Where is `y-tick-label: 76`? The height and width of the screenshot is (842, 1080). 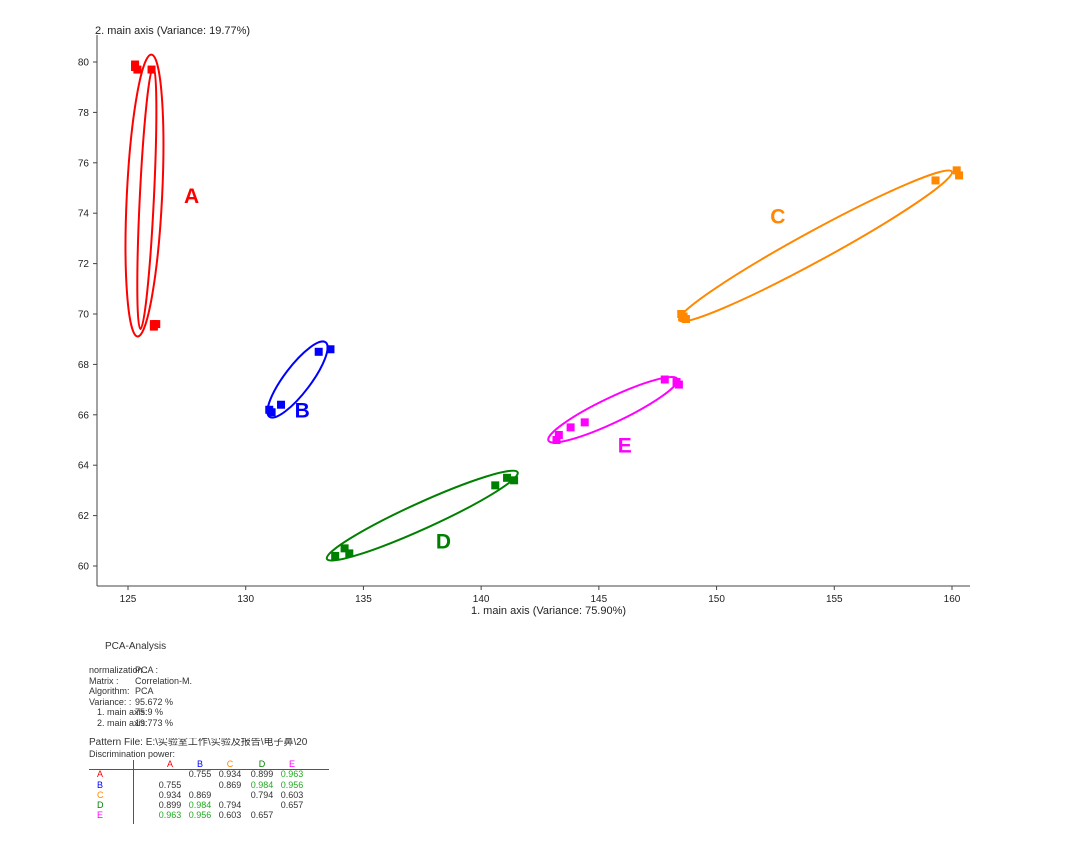 y-tick-label: 76 is located at coordinates (84, 163).